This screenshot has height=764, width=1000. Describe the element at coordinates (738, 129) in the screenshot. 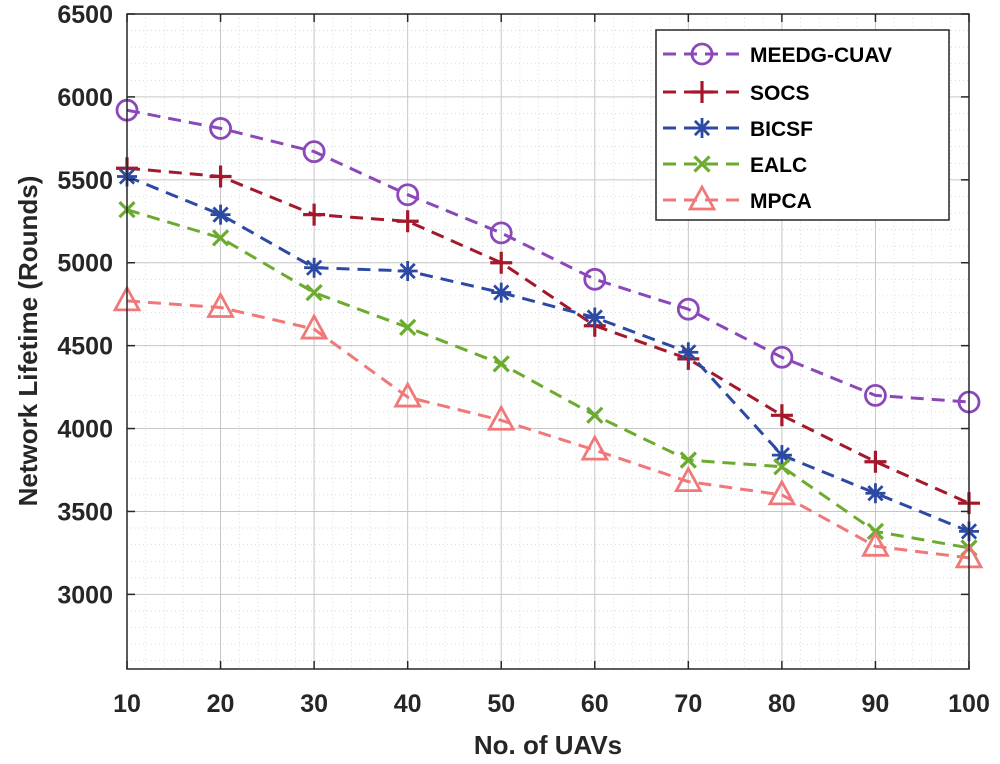

I see `legend-item-bicsf: BICSF` at that location.